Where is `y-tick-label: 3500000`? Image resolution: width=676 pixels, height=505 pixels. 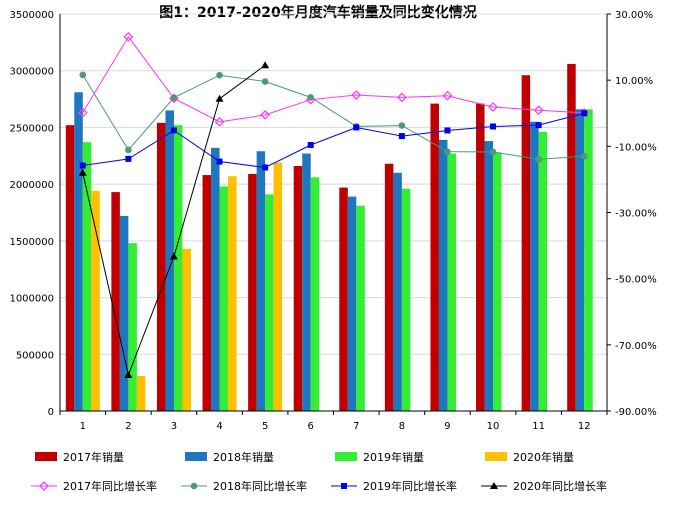 y-tick-label: 3500000 is located at coordinates (31, 15).